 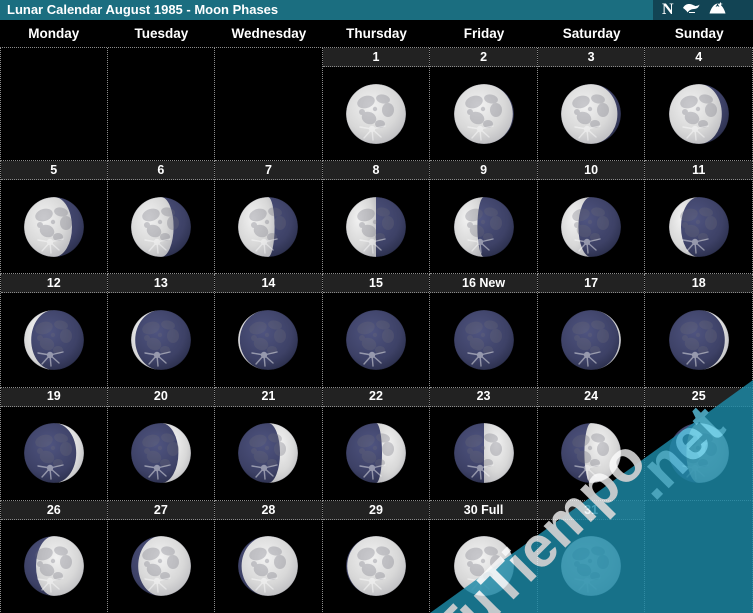 What do you see at coordinates (699, 331) in the screenshot?
I see `calendar-day-cell: 18` at bounding box center [699, 331].